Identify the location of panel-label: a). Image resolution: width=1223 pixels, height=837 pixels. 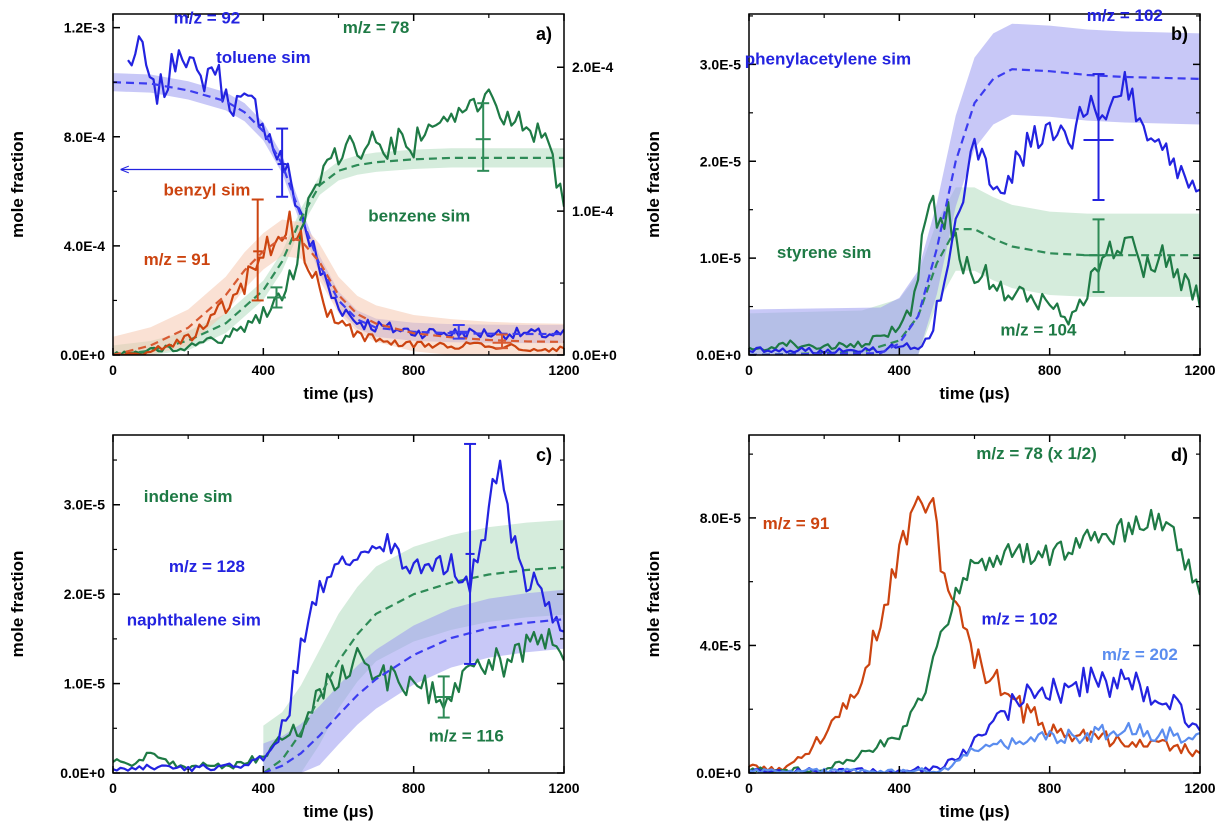
(544, 34).